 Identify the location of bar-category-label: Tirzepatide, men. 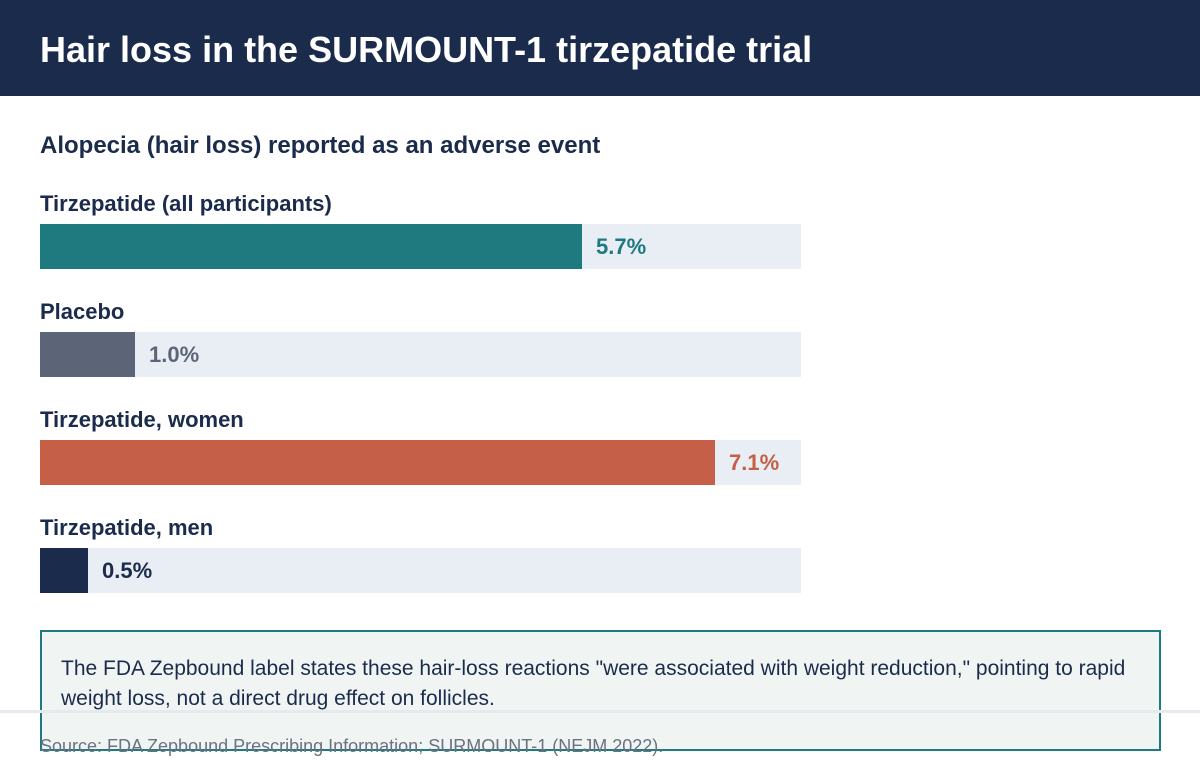
(127, 527).